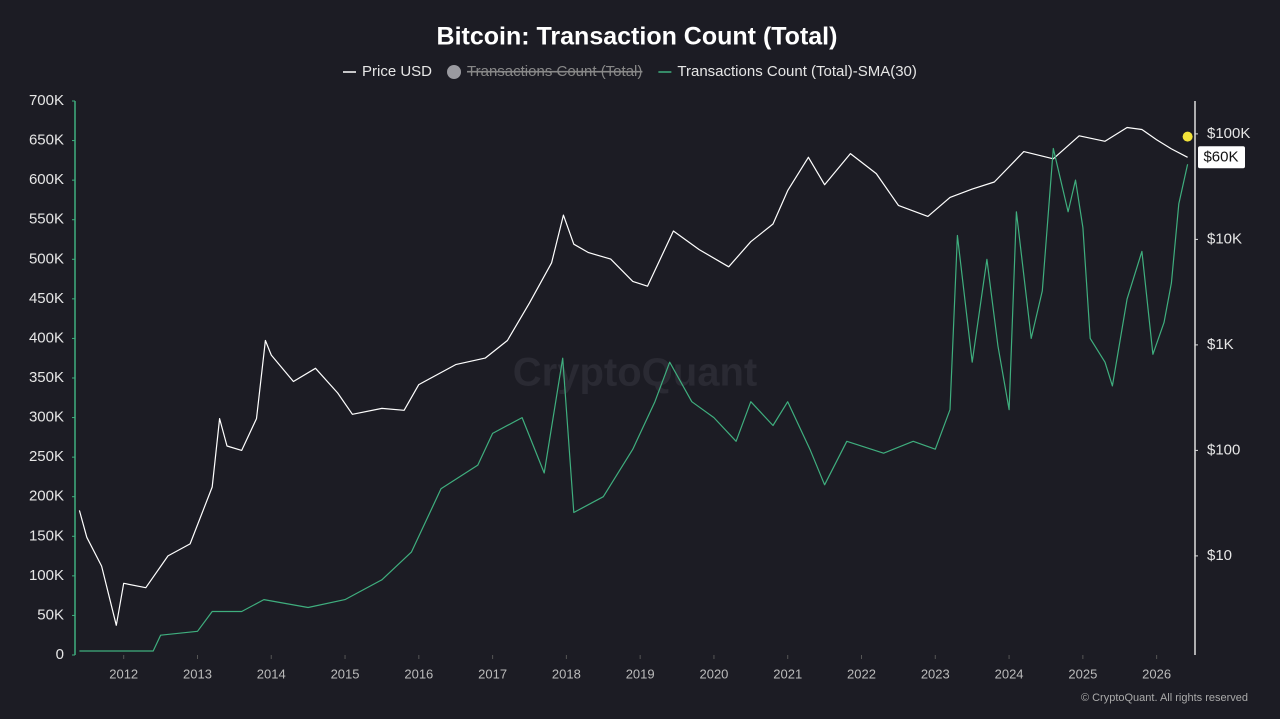  What do you see at coordinates (123, 673) in the screenshot?
I see `x-tick-label: 2012` at bounding box center [123, 673].